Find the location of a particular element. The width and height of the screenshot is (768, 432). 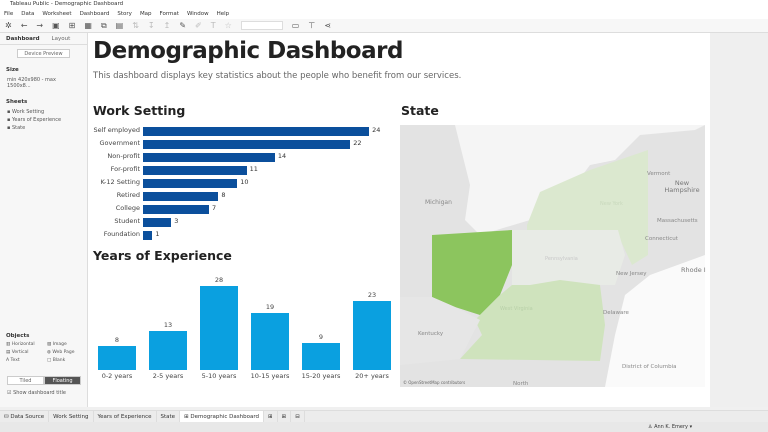

sheet-years-of-experience: ▪ Years of Experience is located at coordinates (34, 120).